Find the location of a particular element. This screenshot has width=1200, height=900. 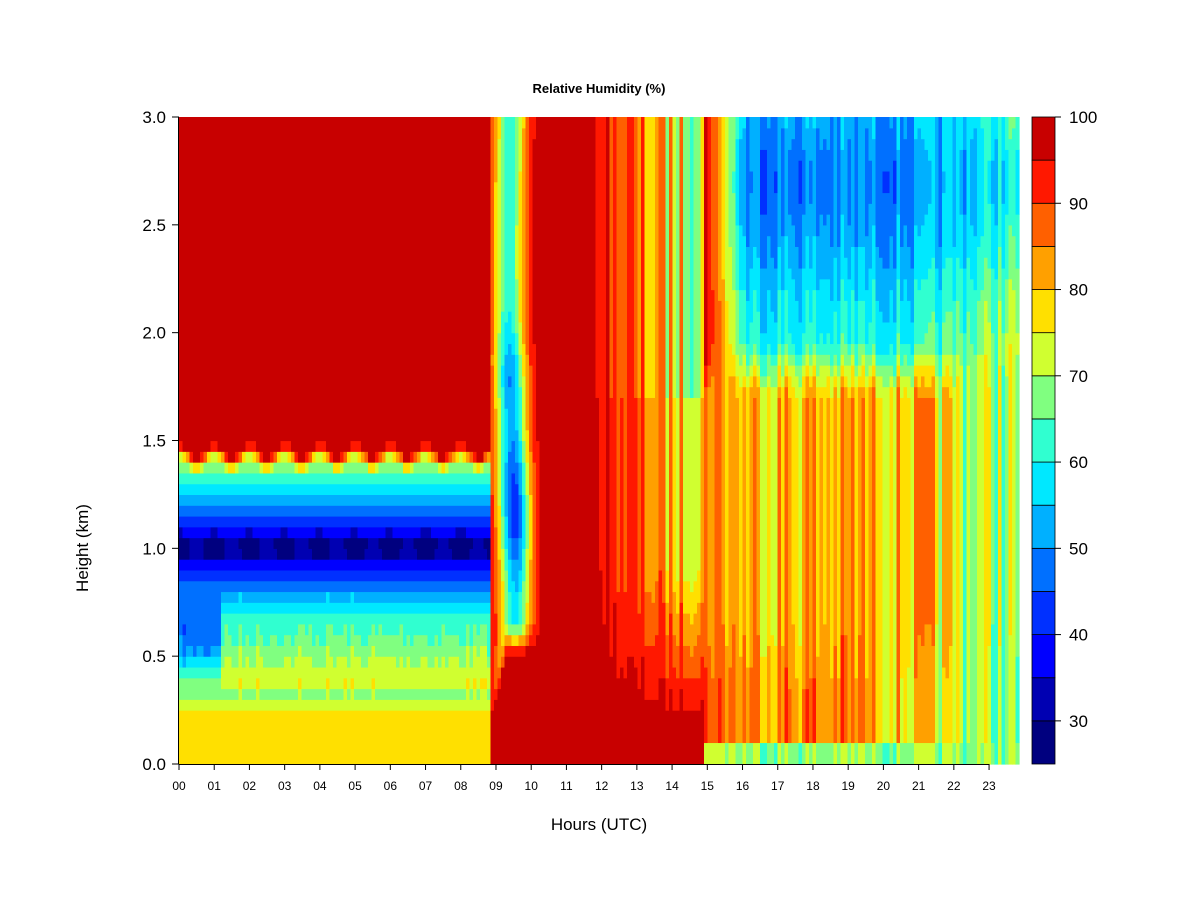

x-tick-label: 02 is located at coordinates (250, 786).